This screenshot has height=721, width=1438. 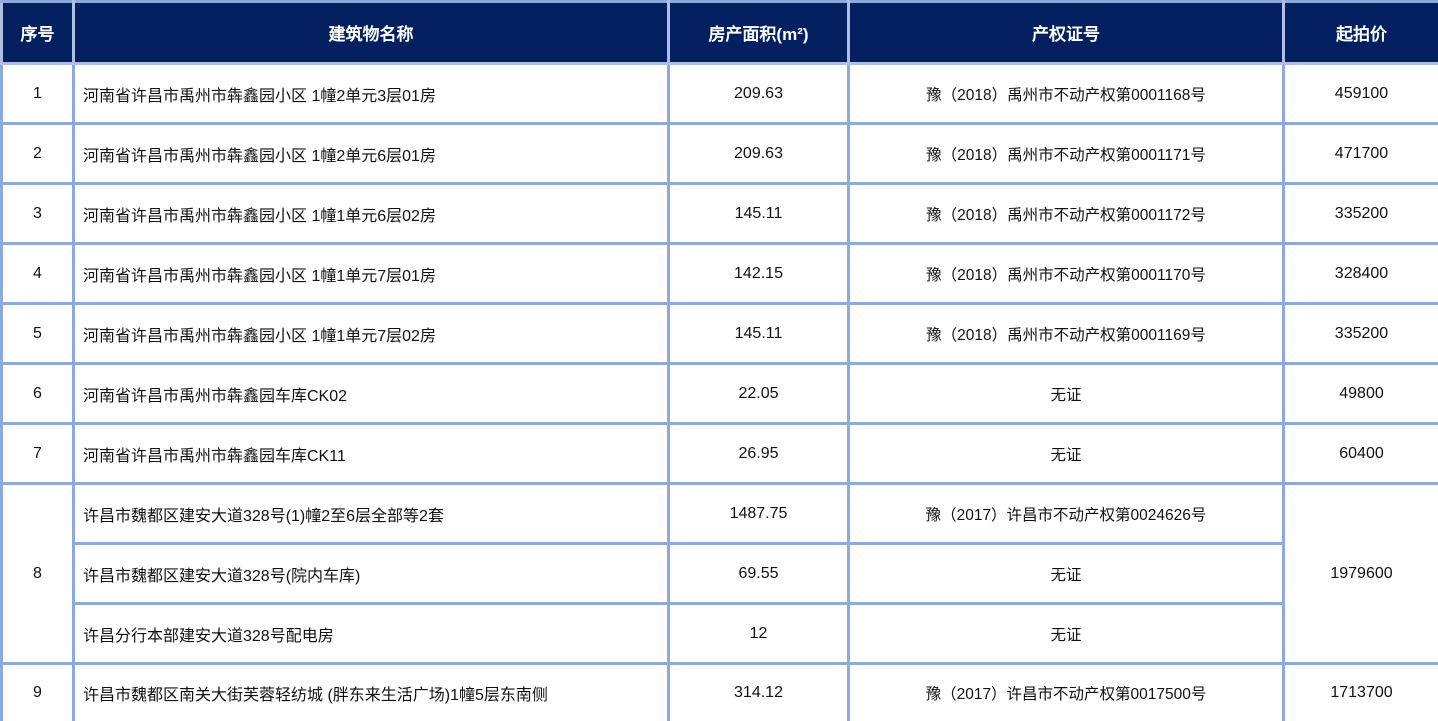 What do you see at coordinates (1066, 32) in the screenshot?
I see `header-certificate-number: 产权证号` at bounding box center [1066, 32].